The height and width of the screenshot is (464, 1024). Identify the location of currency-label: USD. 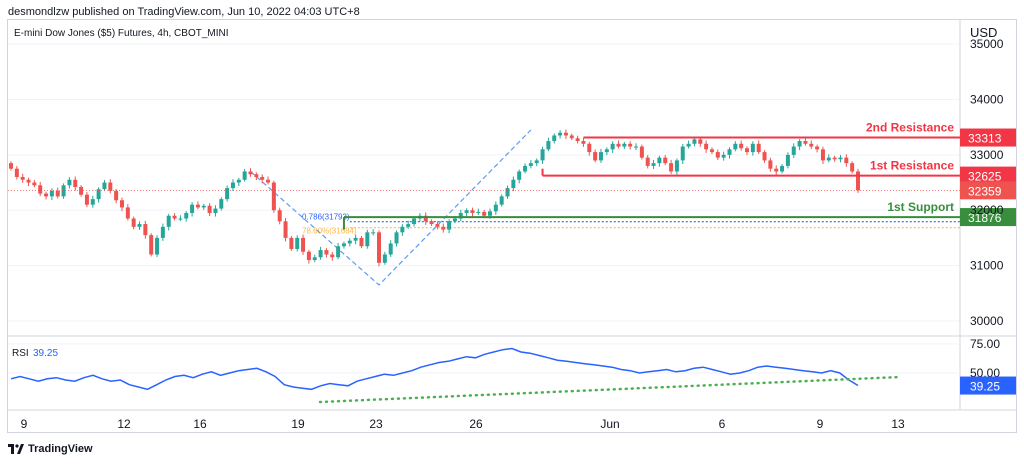
(983, 32).